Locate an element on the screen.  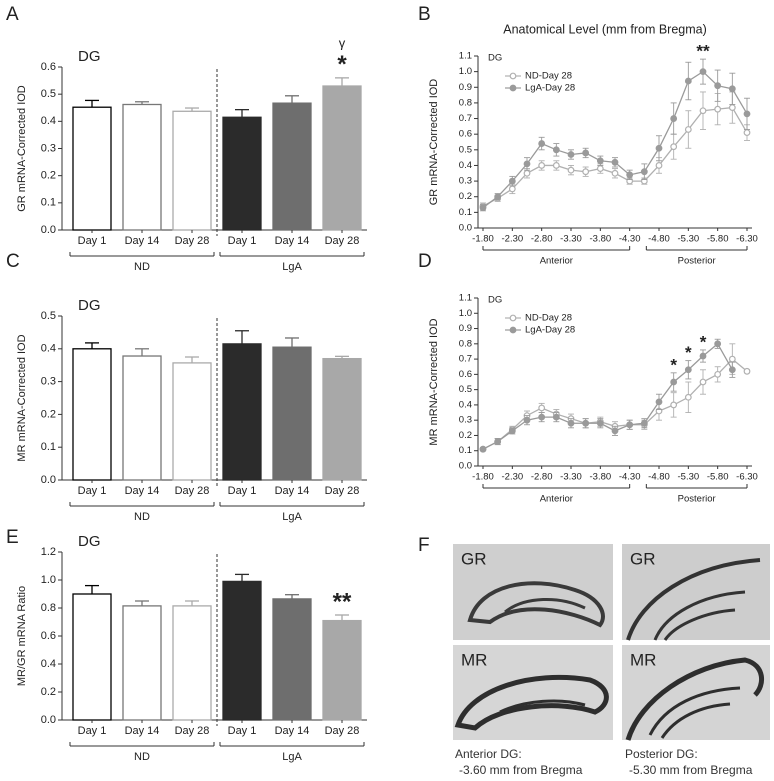
y-tick-label: 0.5 is located at coordinates (48, 94).